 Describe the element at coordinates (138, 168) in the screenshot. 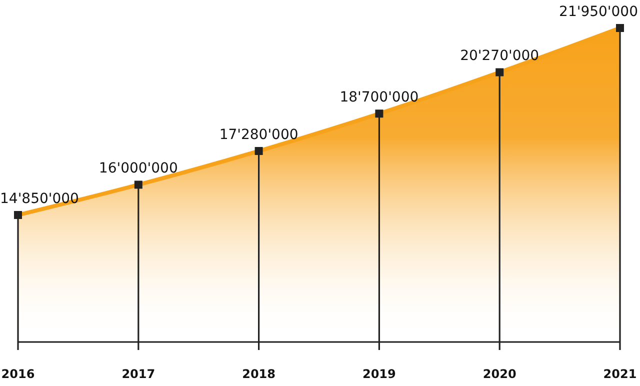

I see `data-label: 16'000'000` at that location.